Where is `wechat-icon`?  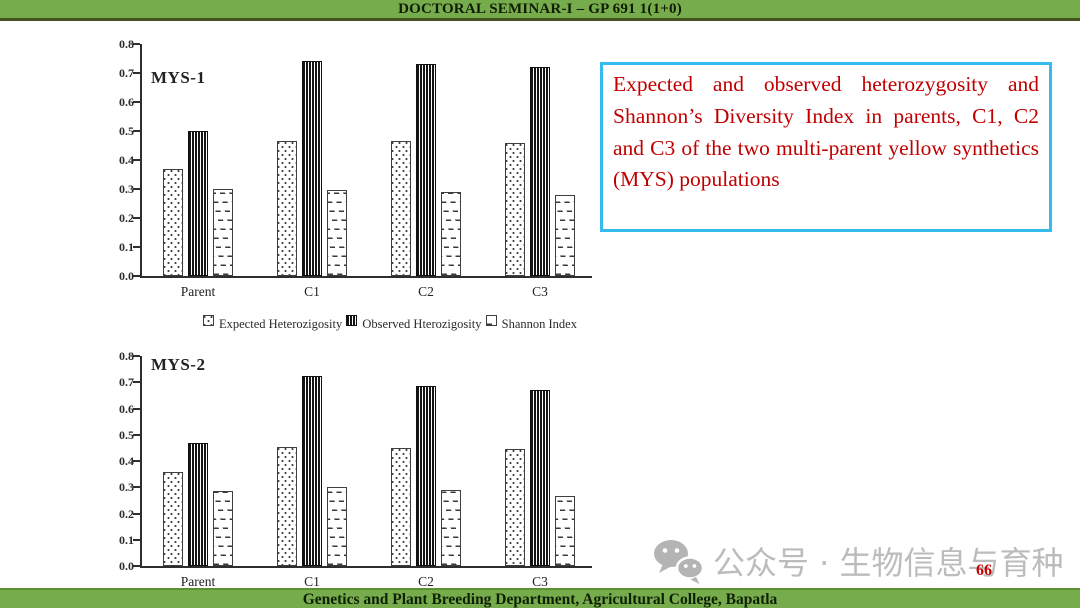
wechat-icon is located at coordinates (678, 561).